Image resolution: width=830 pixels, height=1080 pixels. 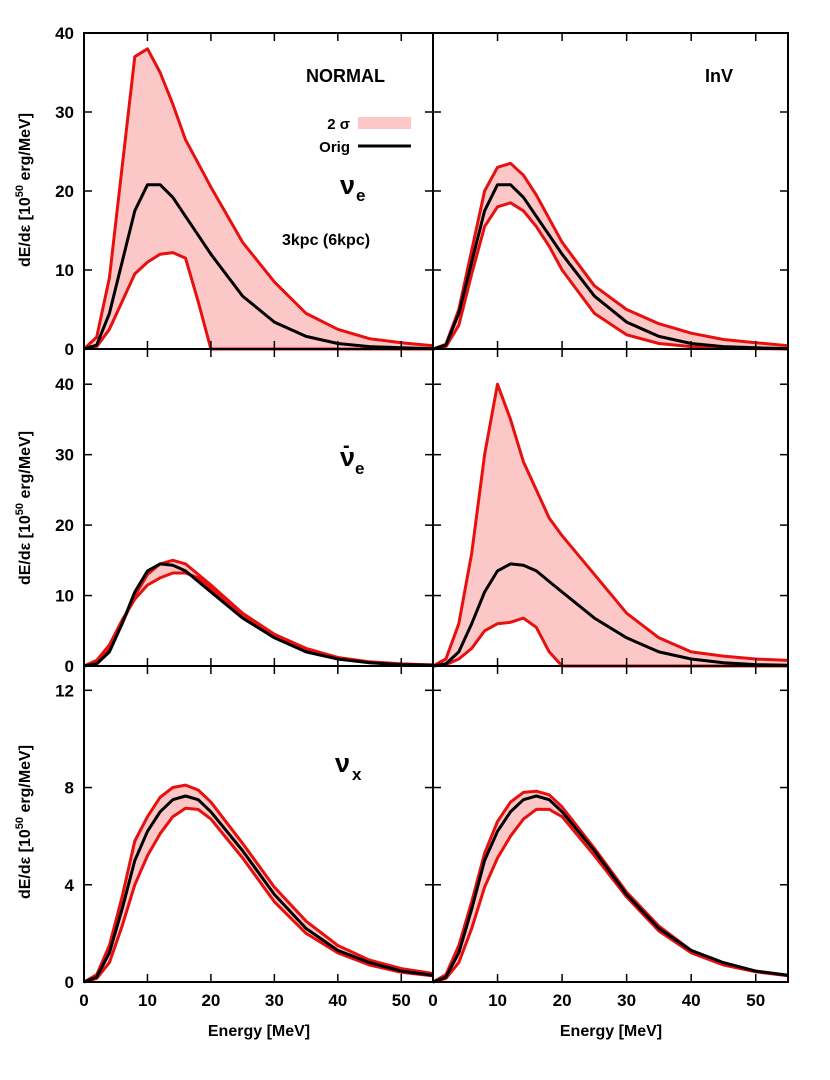 I want to click on distance-label: 3kpc (6kpc), so click(x=326, y=240).